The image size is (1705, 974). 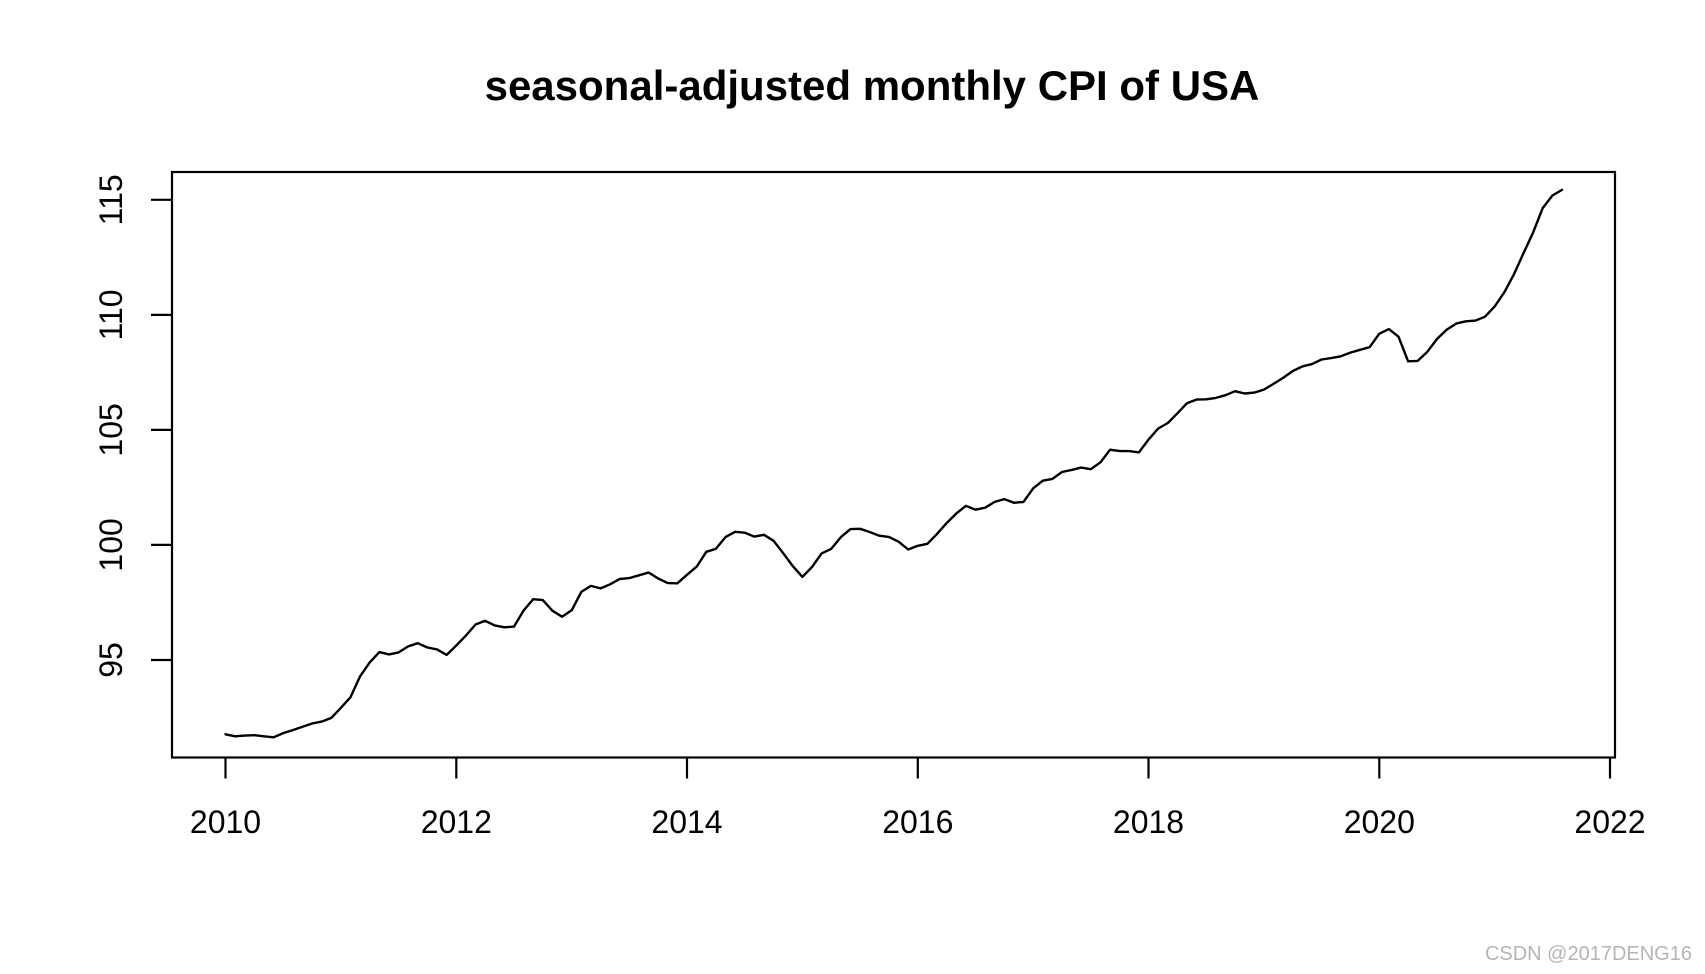 What do you see at coordinates (111, 199) in the screenshot?
I see `y-tick-label: 115` at bounding box center [111, 199].